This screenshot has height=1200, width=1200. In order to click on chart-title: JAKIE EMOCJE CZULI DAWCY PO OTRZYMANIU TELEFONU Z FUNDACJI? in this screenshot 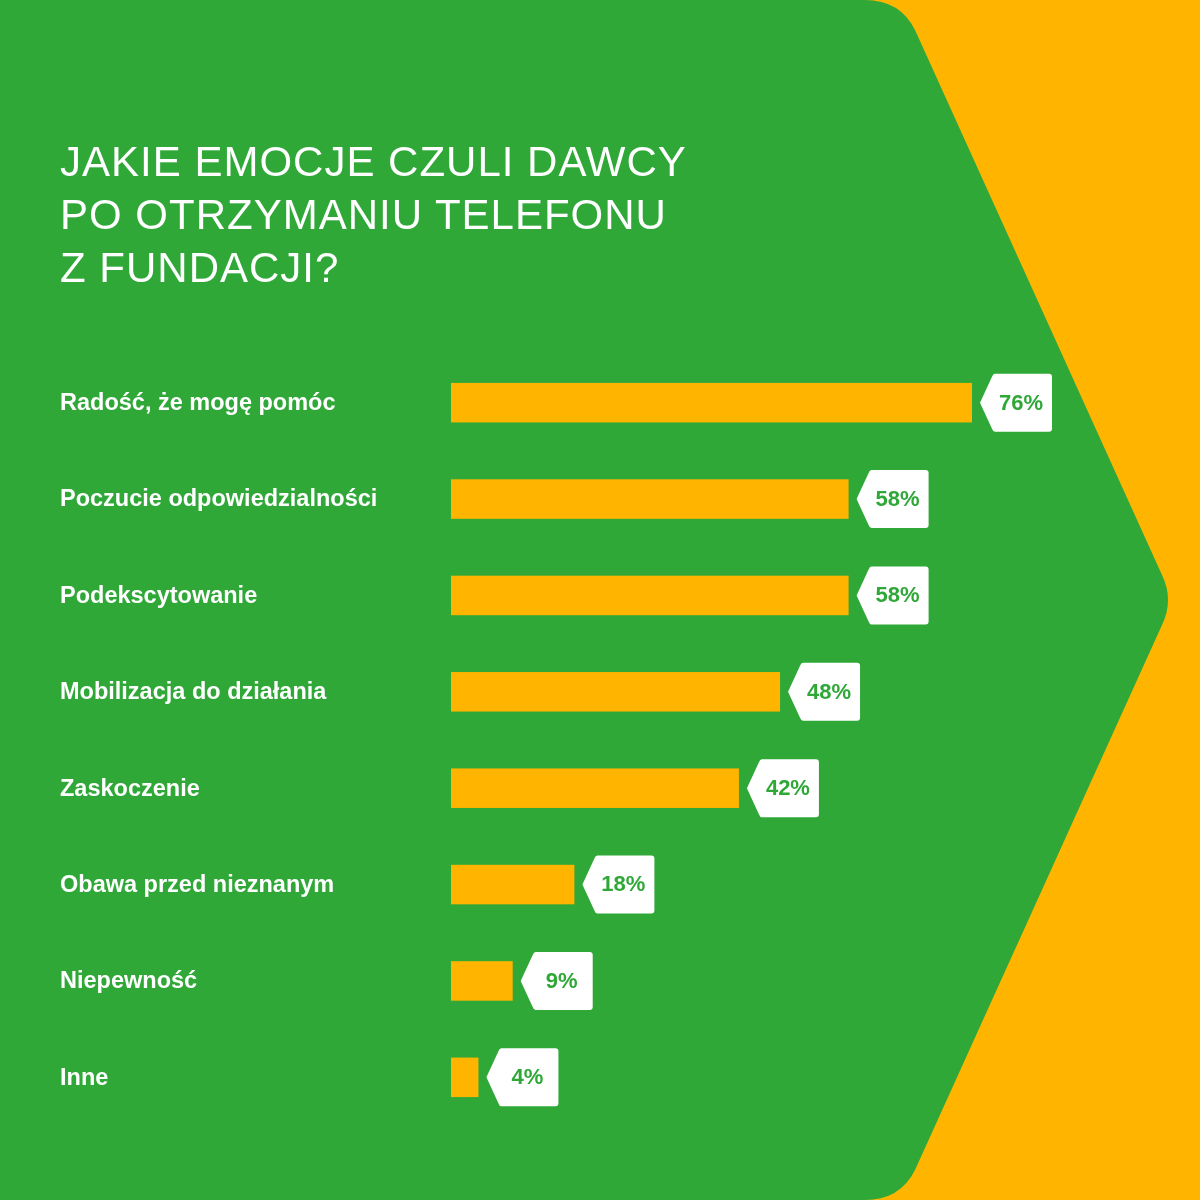, I will do `click(373, 214)`.